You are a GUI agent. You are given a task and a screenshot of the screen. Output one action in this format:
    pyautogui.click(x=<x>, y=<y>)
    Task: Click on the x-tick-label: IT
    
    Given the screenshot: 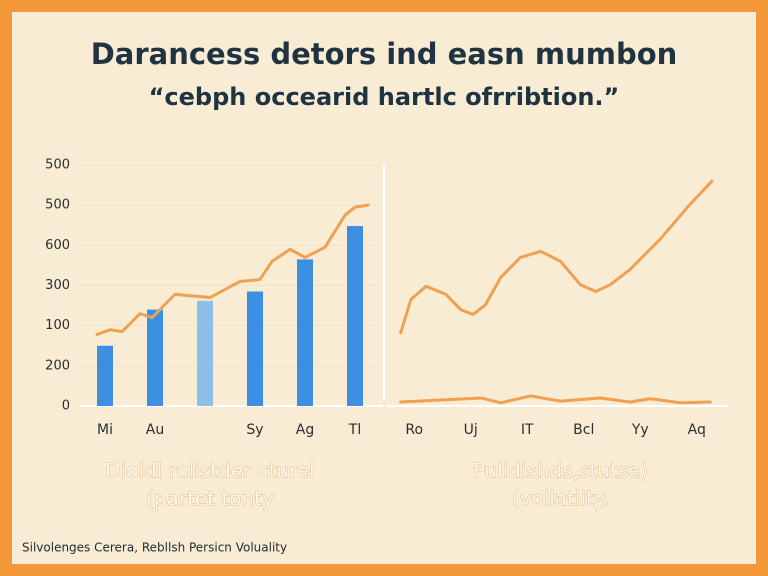 What is the action you would take?
    pyautogui.click(x=527, y=430)
    